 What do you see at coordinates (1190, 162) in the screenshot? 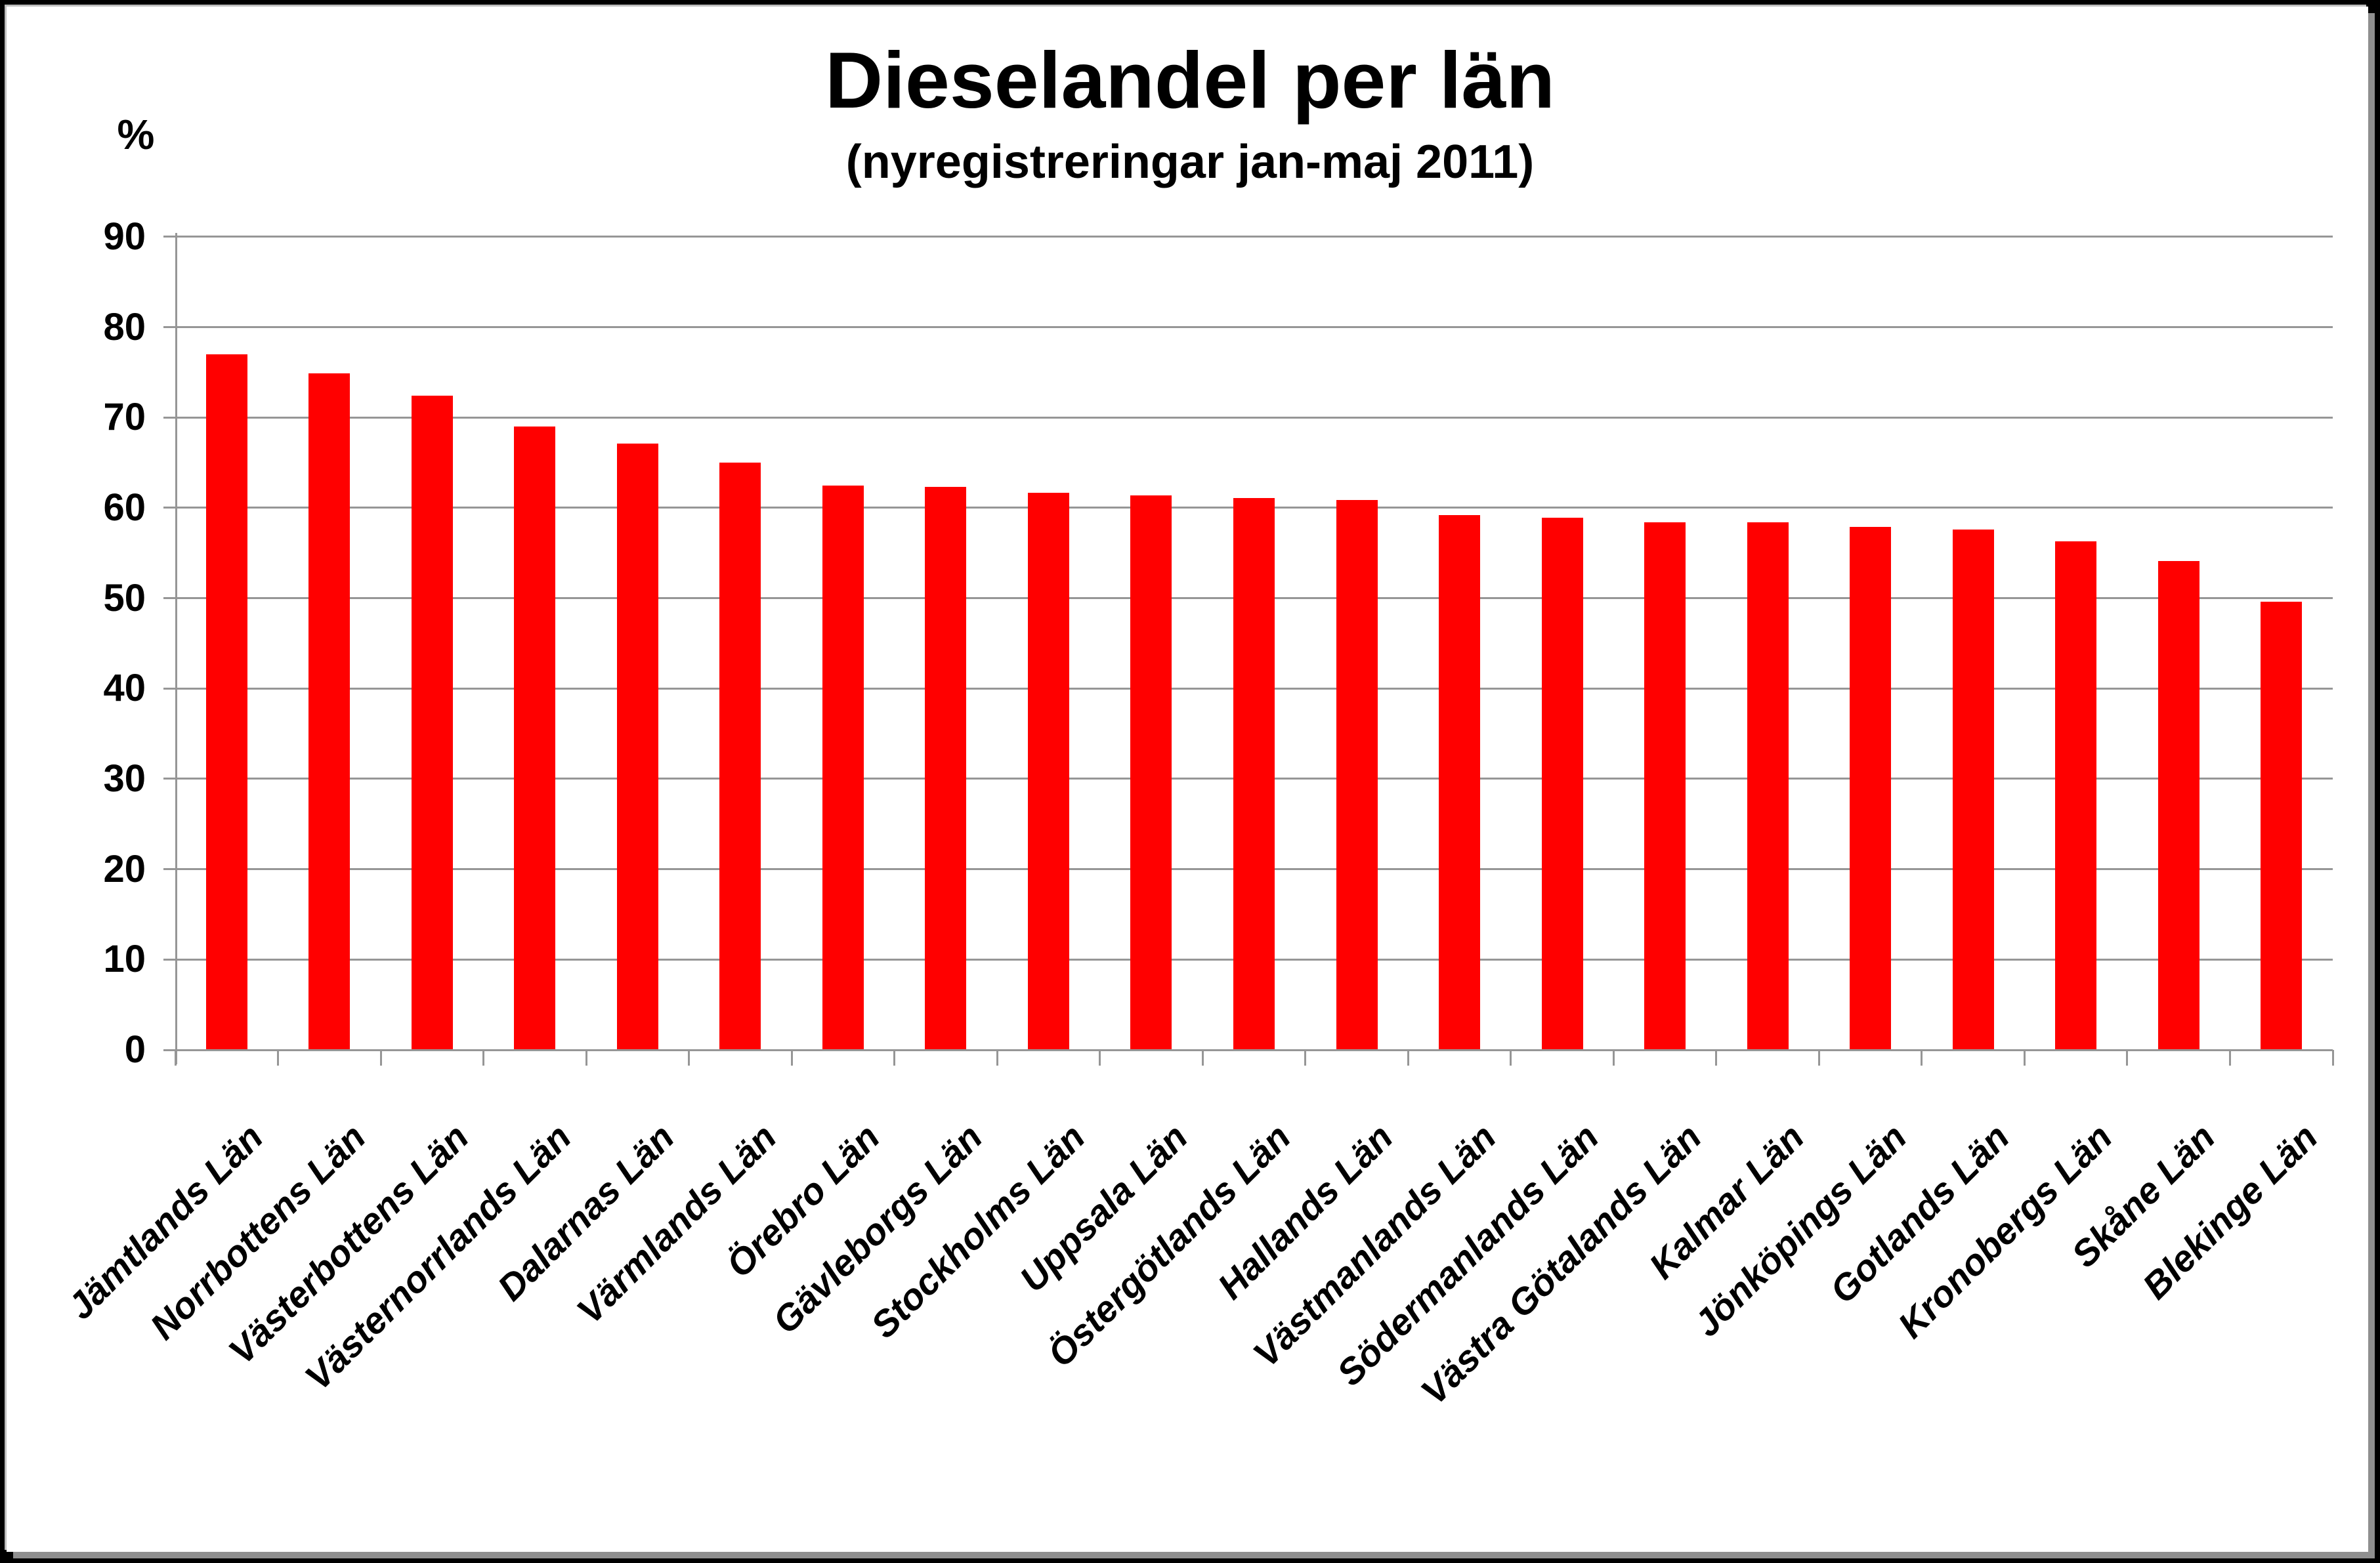
I see `chart-subtitle: (nyregistreringar jan-maj 2011)` at bounding box center [1190, 162].